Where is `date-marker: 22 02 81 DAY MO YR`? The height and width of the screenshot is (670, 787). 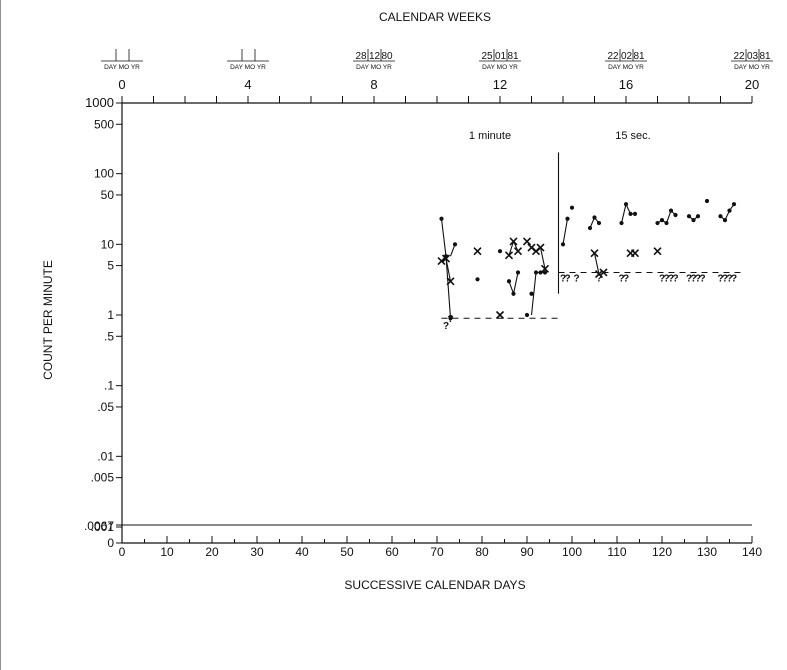 date-marker: 22 02 81 DAY MO YR is located at coordinates (626, 60).